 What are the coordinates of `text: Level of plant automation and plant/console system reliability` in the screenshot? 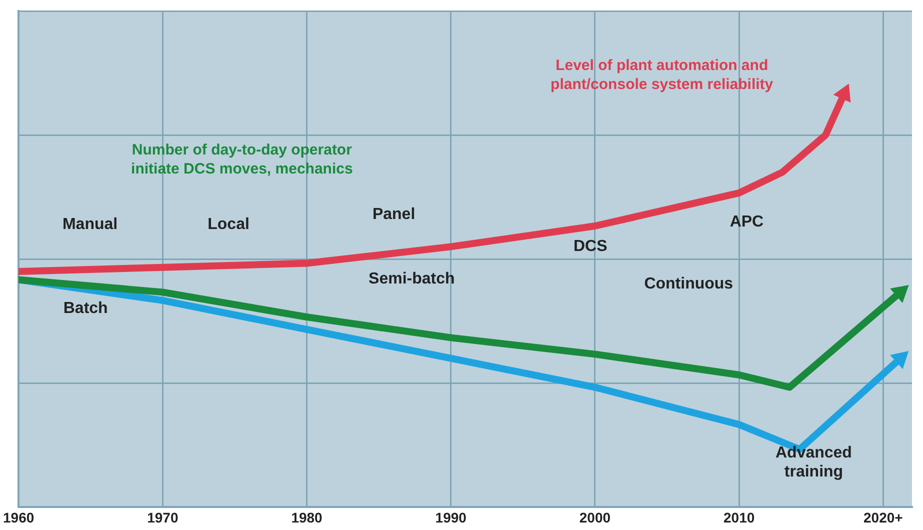 It's located at (662, 75).